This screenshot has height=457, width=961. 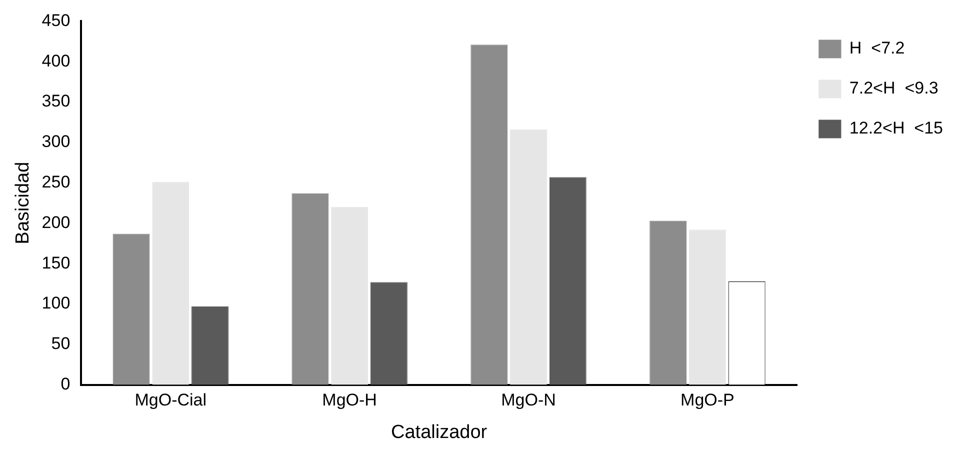 What do you see at coordinates (349, 400) in the screenshot?
I see `x-tick-label: MgO-H` at bounding box center [349, 400].